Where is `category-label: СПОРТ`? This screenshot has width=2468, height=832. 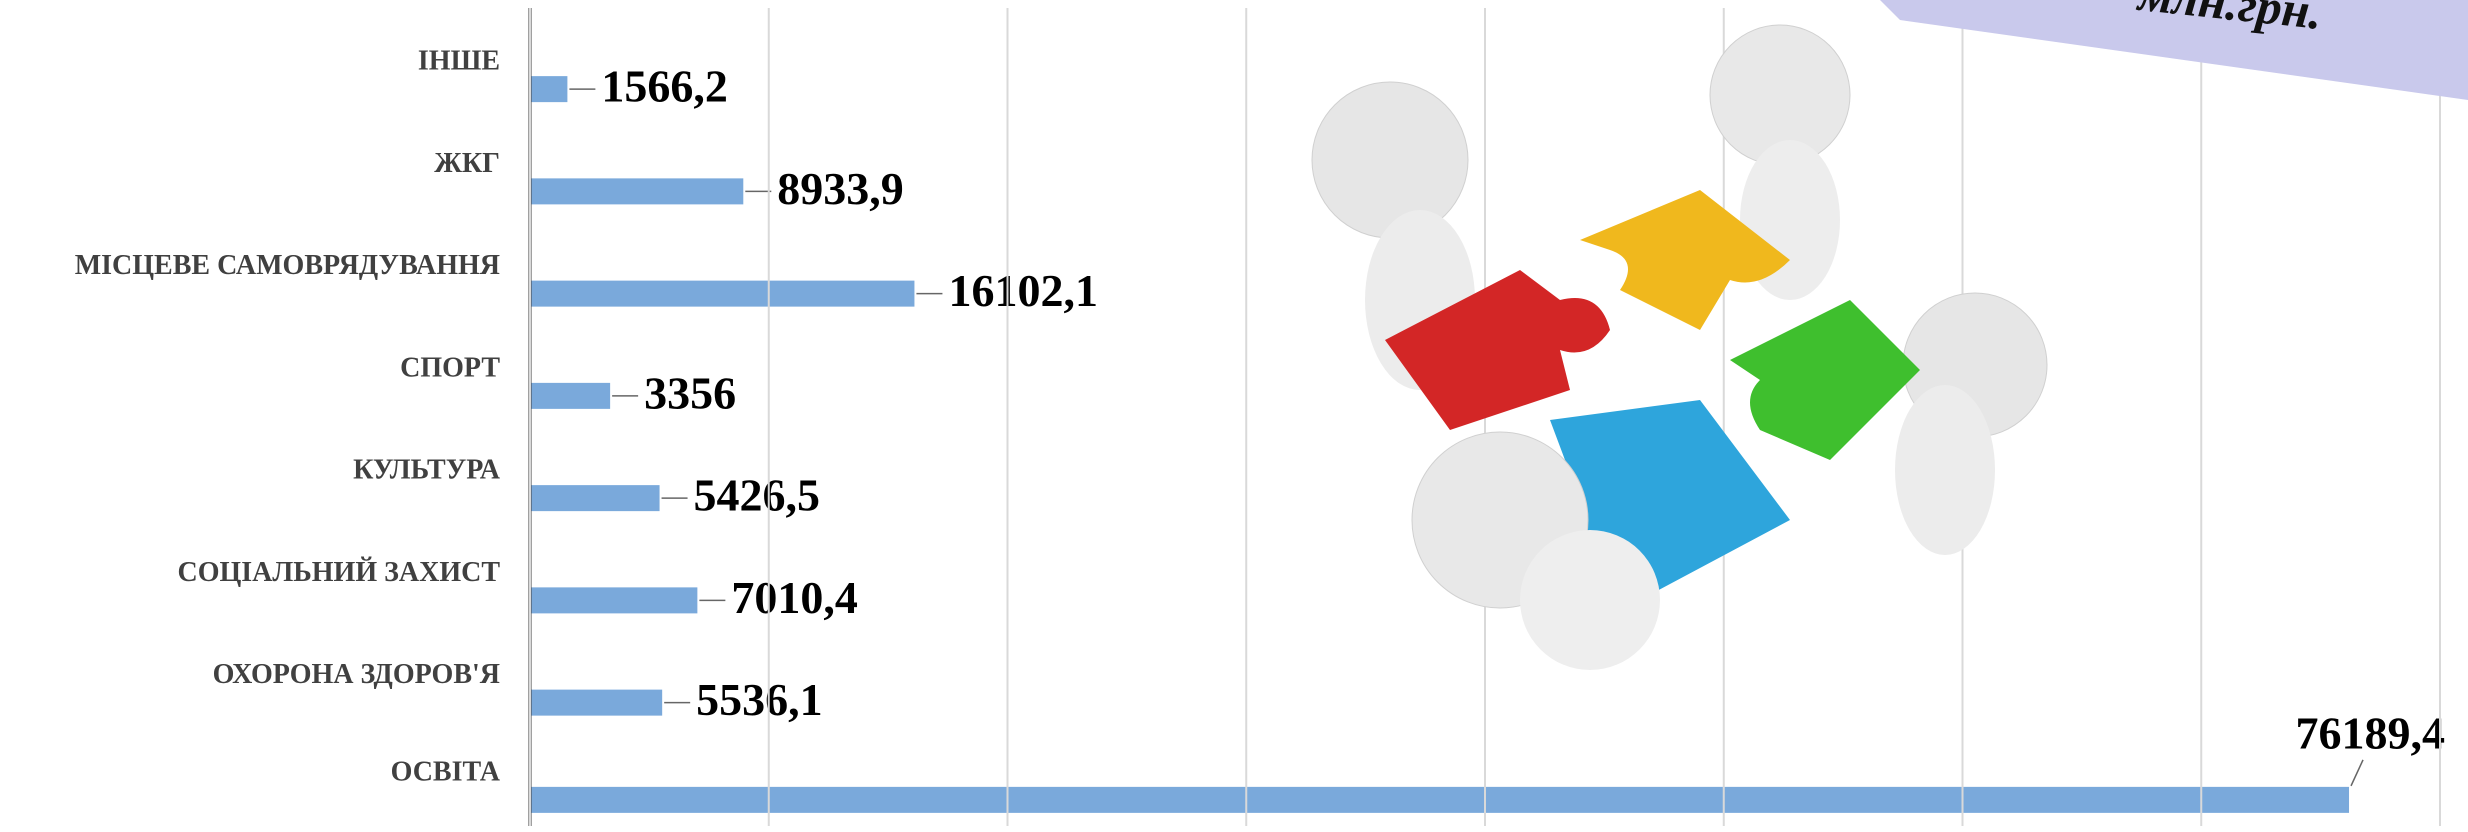 category-label: СПОРТ is located at coordinates (450, 367).